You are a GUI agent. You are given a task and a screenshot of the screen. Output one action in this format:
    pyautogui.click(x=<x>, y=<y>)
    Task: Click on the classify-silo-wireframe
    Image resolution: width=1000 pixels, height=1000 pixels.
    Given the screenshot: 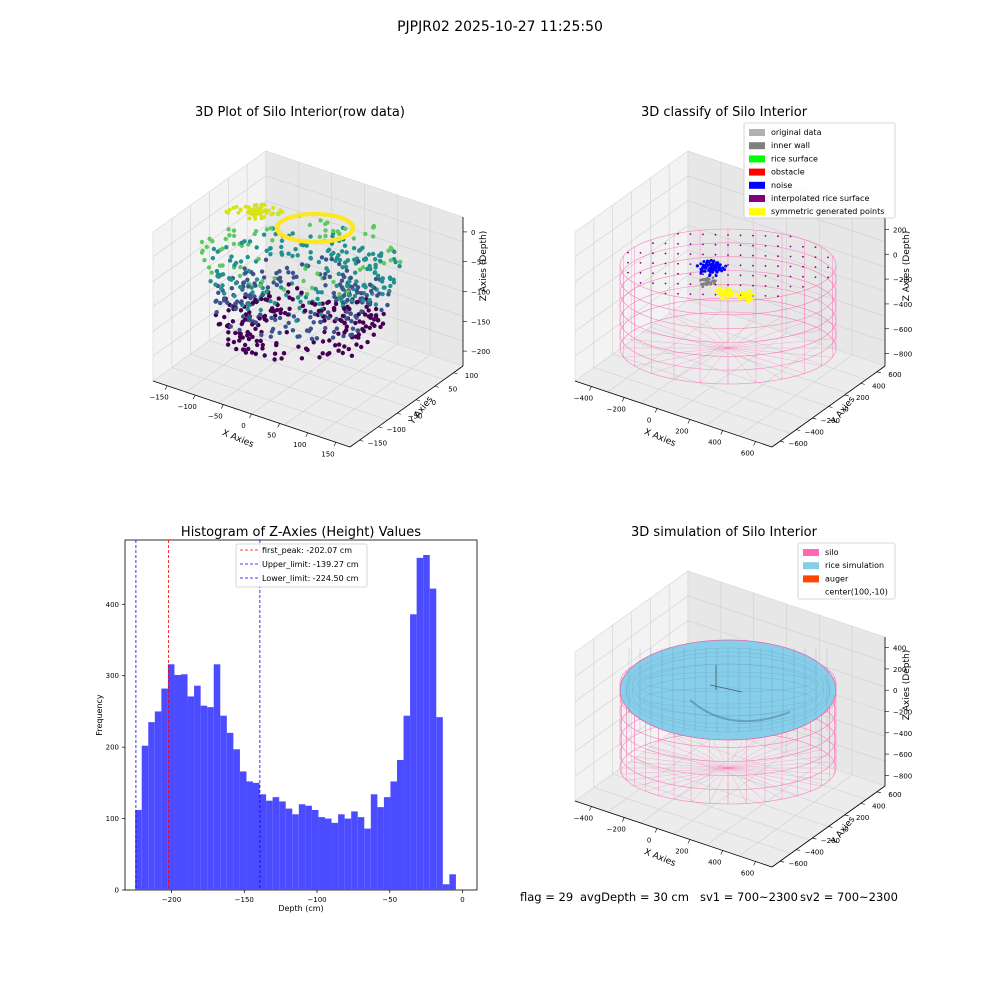 What is the action you would take?
    pyautogui.click(x=728, y=306)
    